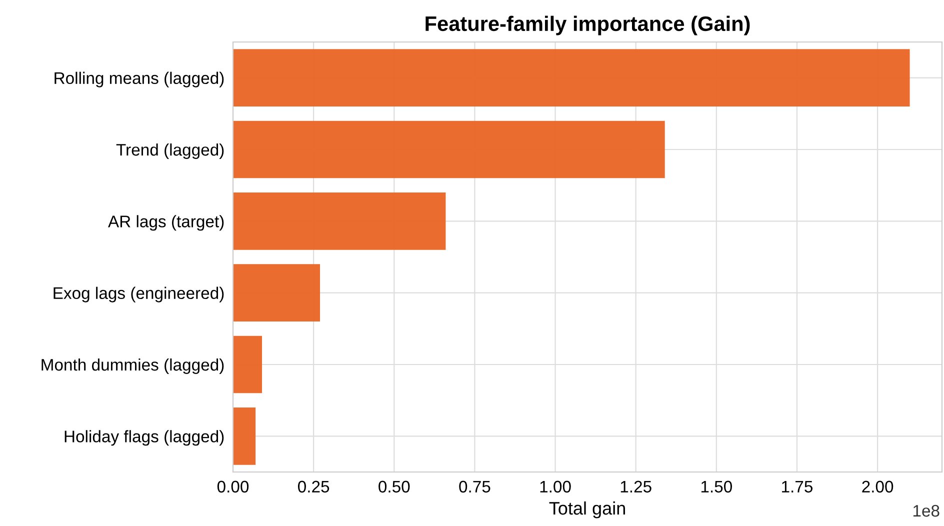 The height and width of the screenshot is (526, 944). Describe the element at coordinates (797, 486) in the screenshot. I see `x-tick-label: 1.75` at that location.